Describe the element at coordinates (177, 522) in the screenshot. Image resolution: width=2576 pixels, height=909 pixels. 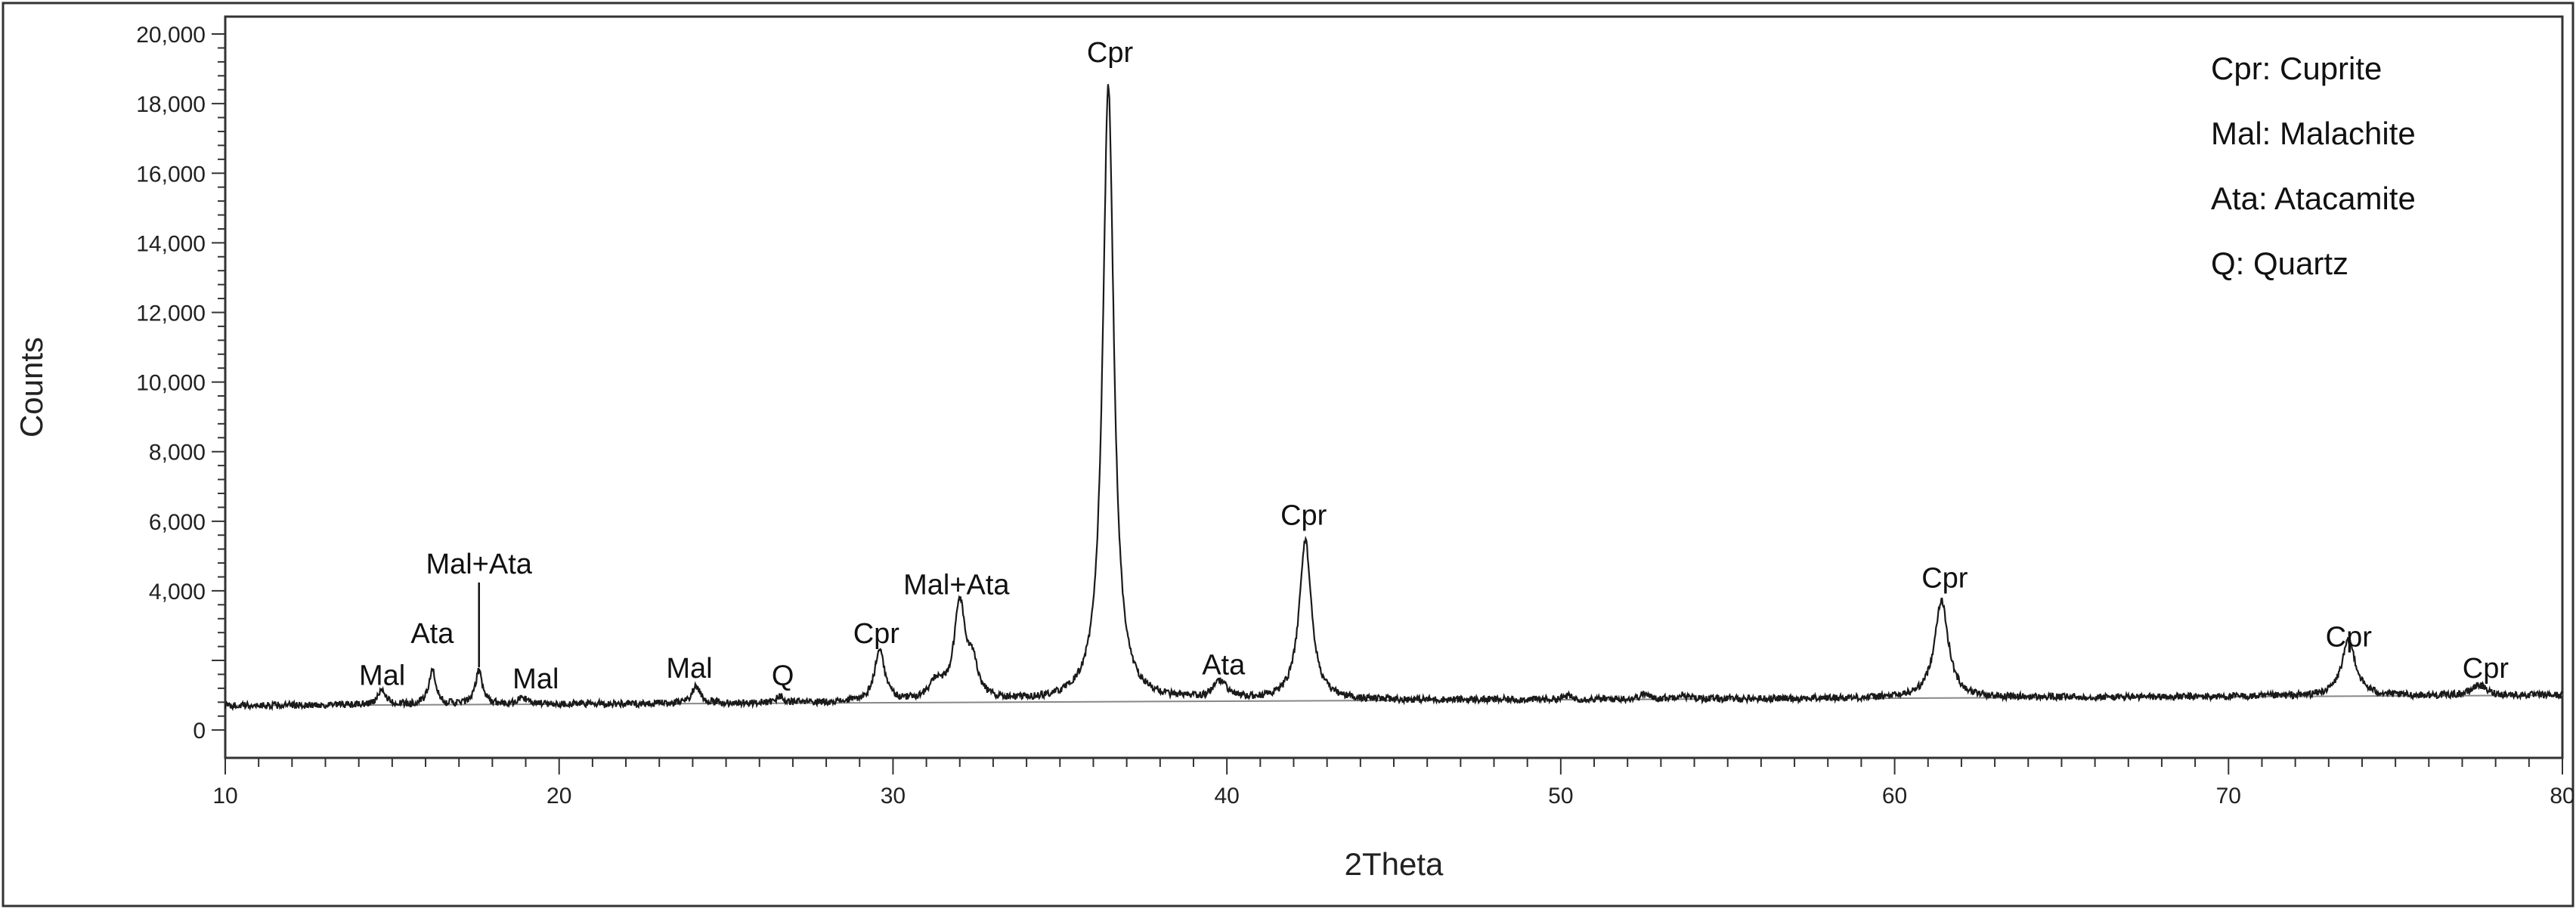
I see `y-tick-label: 6,000` at that location.